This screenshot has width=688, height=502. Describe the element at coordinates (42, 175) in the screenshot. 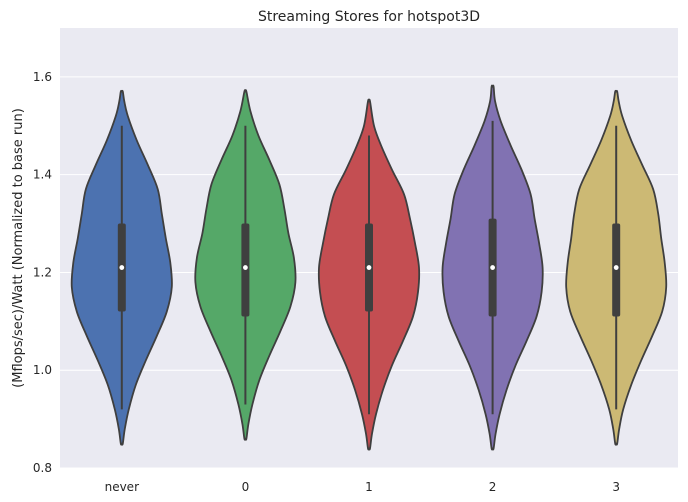

I see `y-tick-label: 1.4` at that location.